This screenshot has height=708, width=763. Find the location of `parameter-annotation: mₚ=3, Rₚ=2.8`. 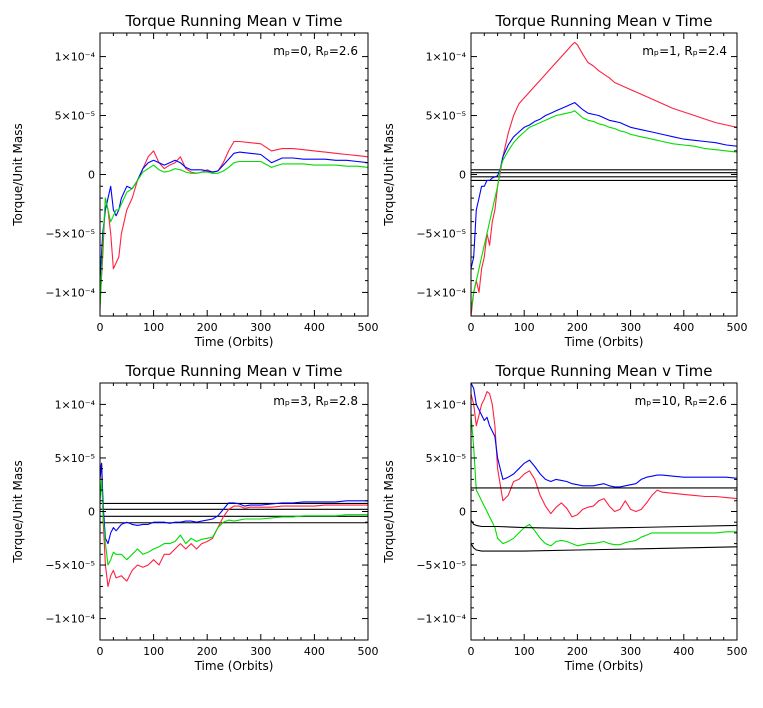

parameter-annotation: mₚ=3, Rₚ=2.8 is located at coordinates (315, 401).